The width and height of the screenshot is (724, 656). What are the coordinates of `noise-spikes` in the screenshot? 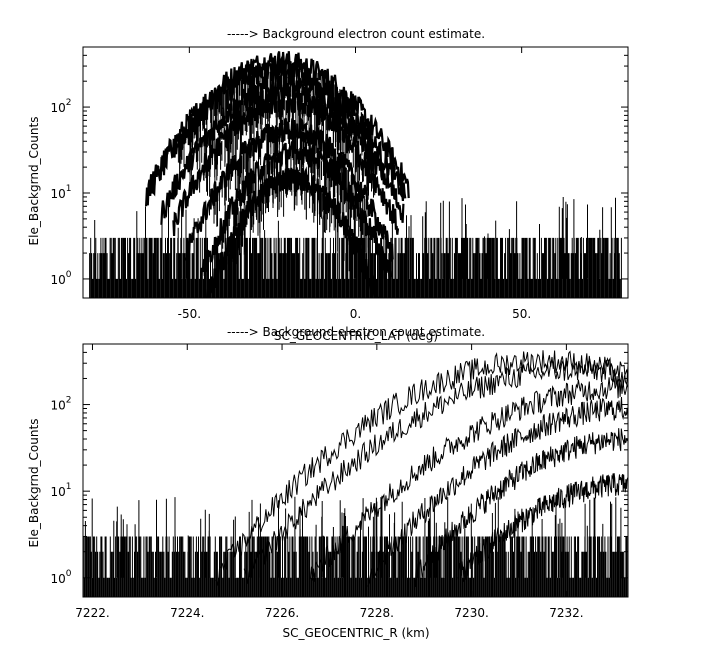 It's located at (353, 536).